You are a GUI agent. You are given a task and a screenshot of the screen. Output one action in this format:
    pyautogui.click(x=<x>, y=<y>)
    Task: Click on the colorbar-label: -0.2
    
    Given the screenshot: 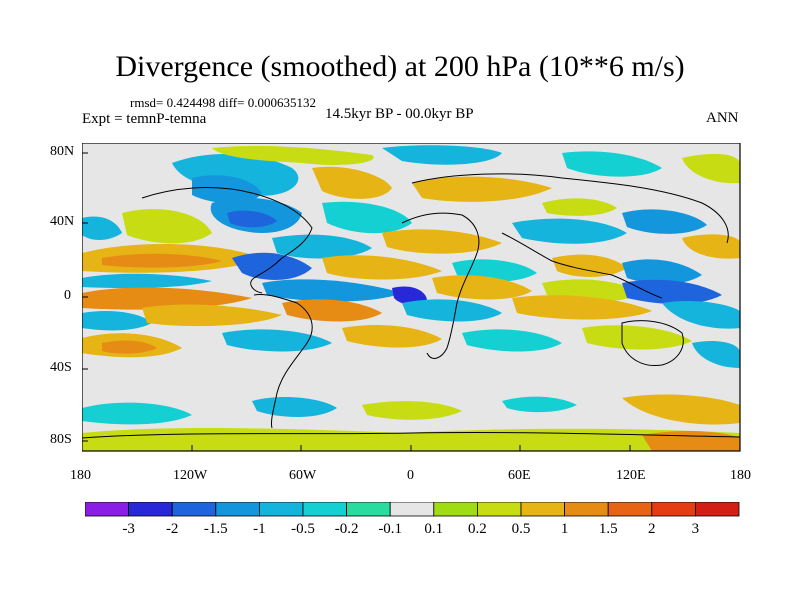 What is the action you would take?
    pyautogui.click(x=346, y=529)
    